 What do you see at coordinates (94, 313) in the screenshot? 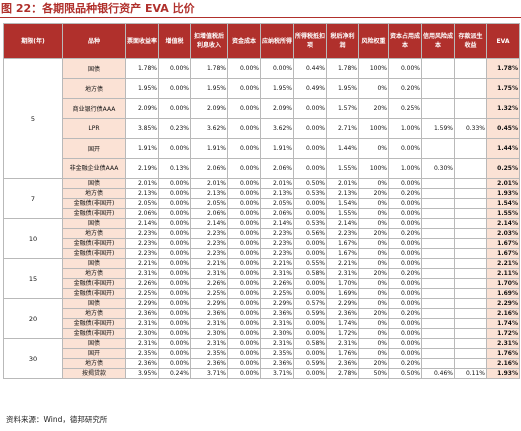
I see `variety-cell: 地方债` at bounding box center [94, 313].